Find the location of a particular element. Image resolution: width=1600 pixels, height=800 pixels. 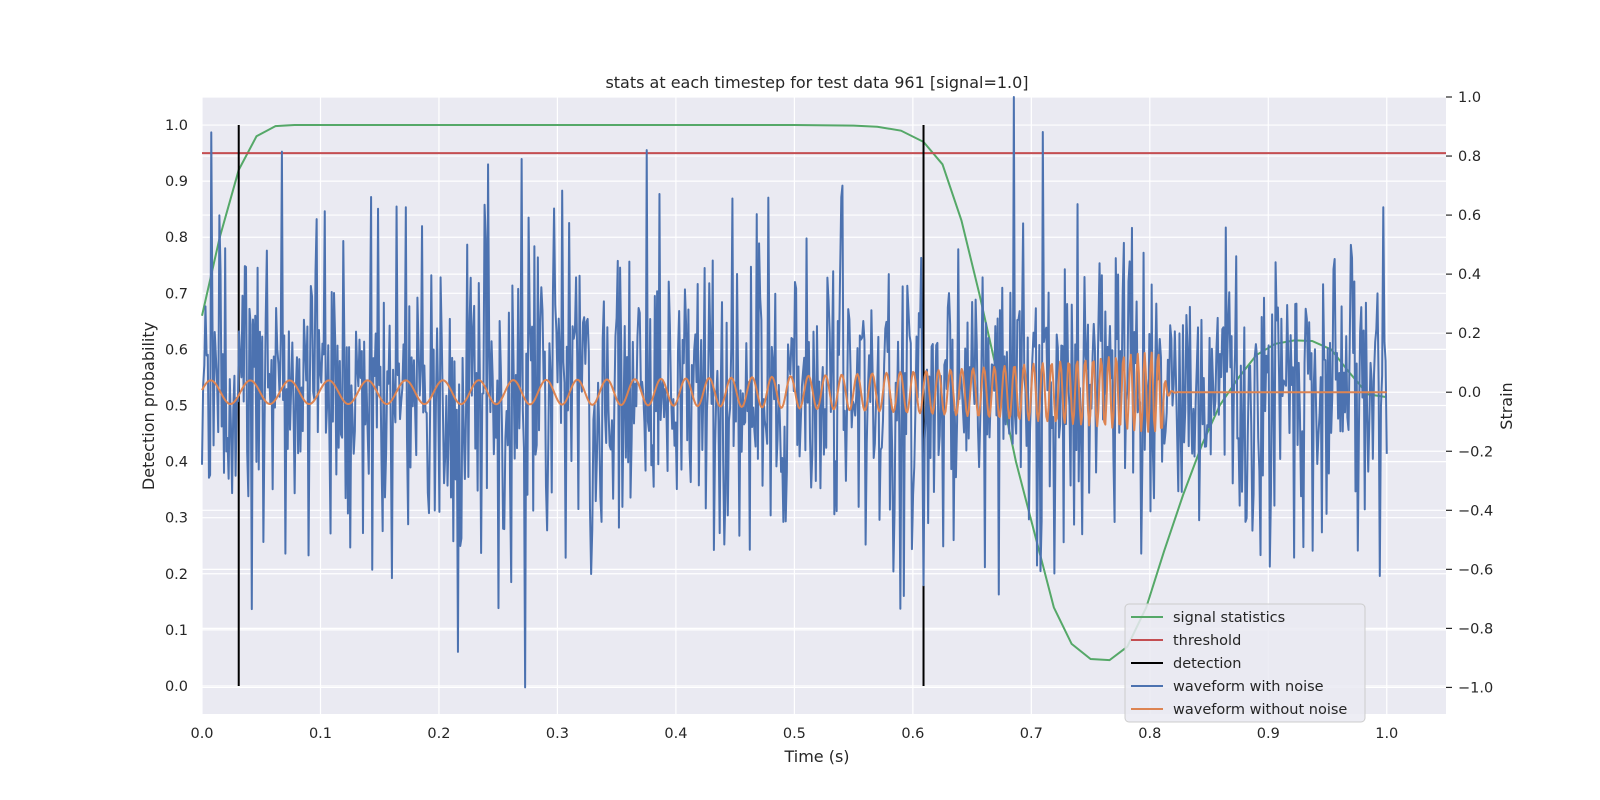

x-tick-label: 0.9 is located at coordinates (1268, 734).